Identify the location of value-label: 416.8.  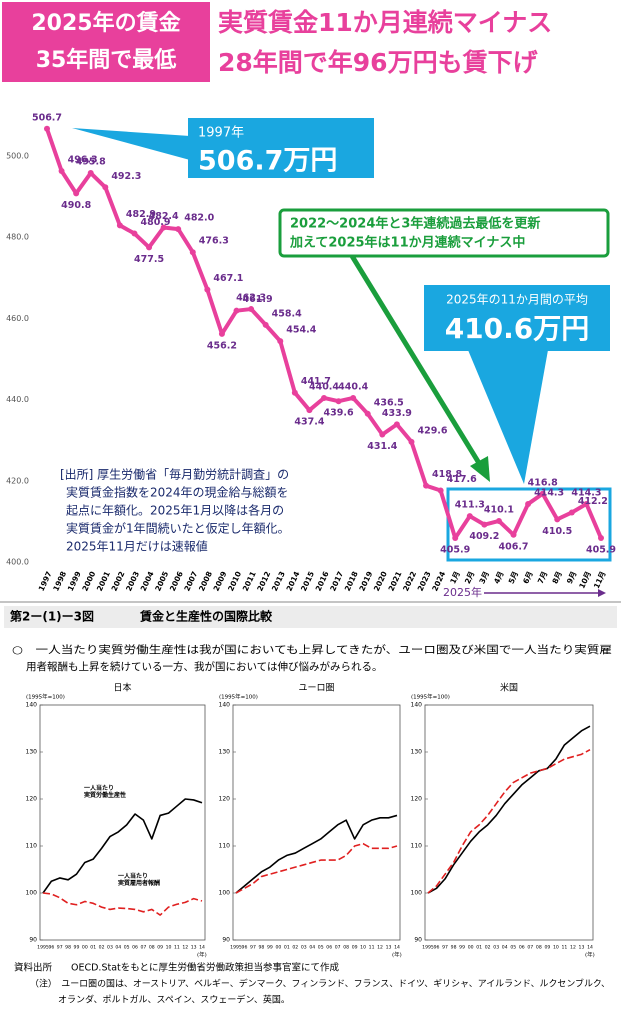
(543, 482).